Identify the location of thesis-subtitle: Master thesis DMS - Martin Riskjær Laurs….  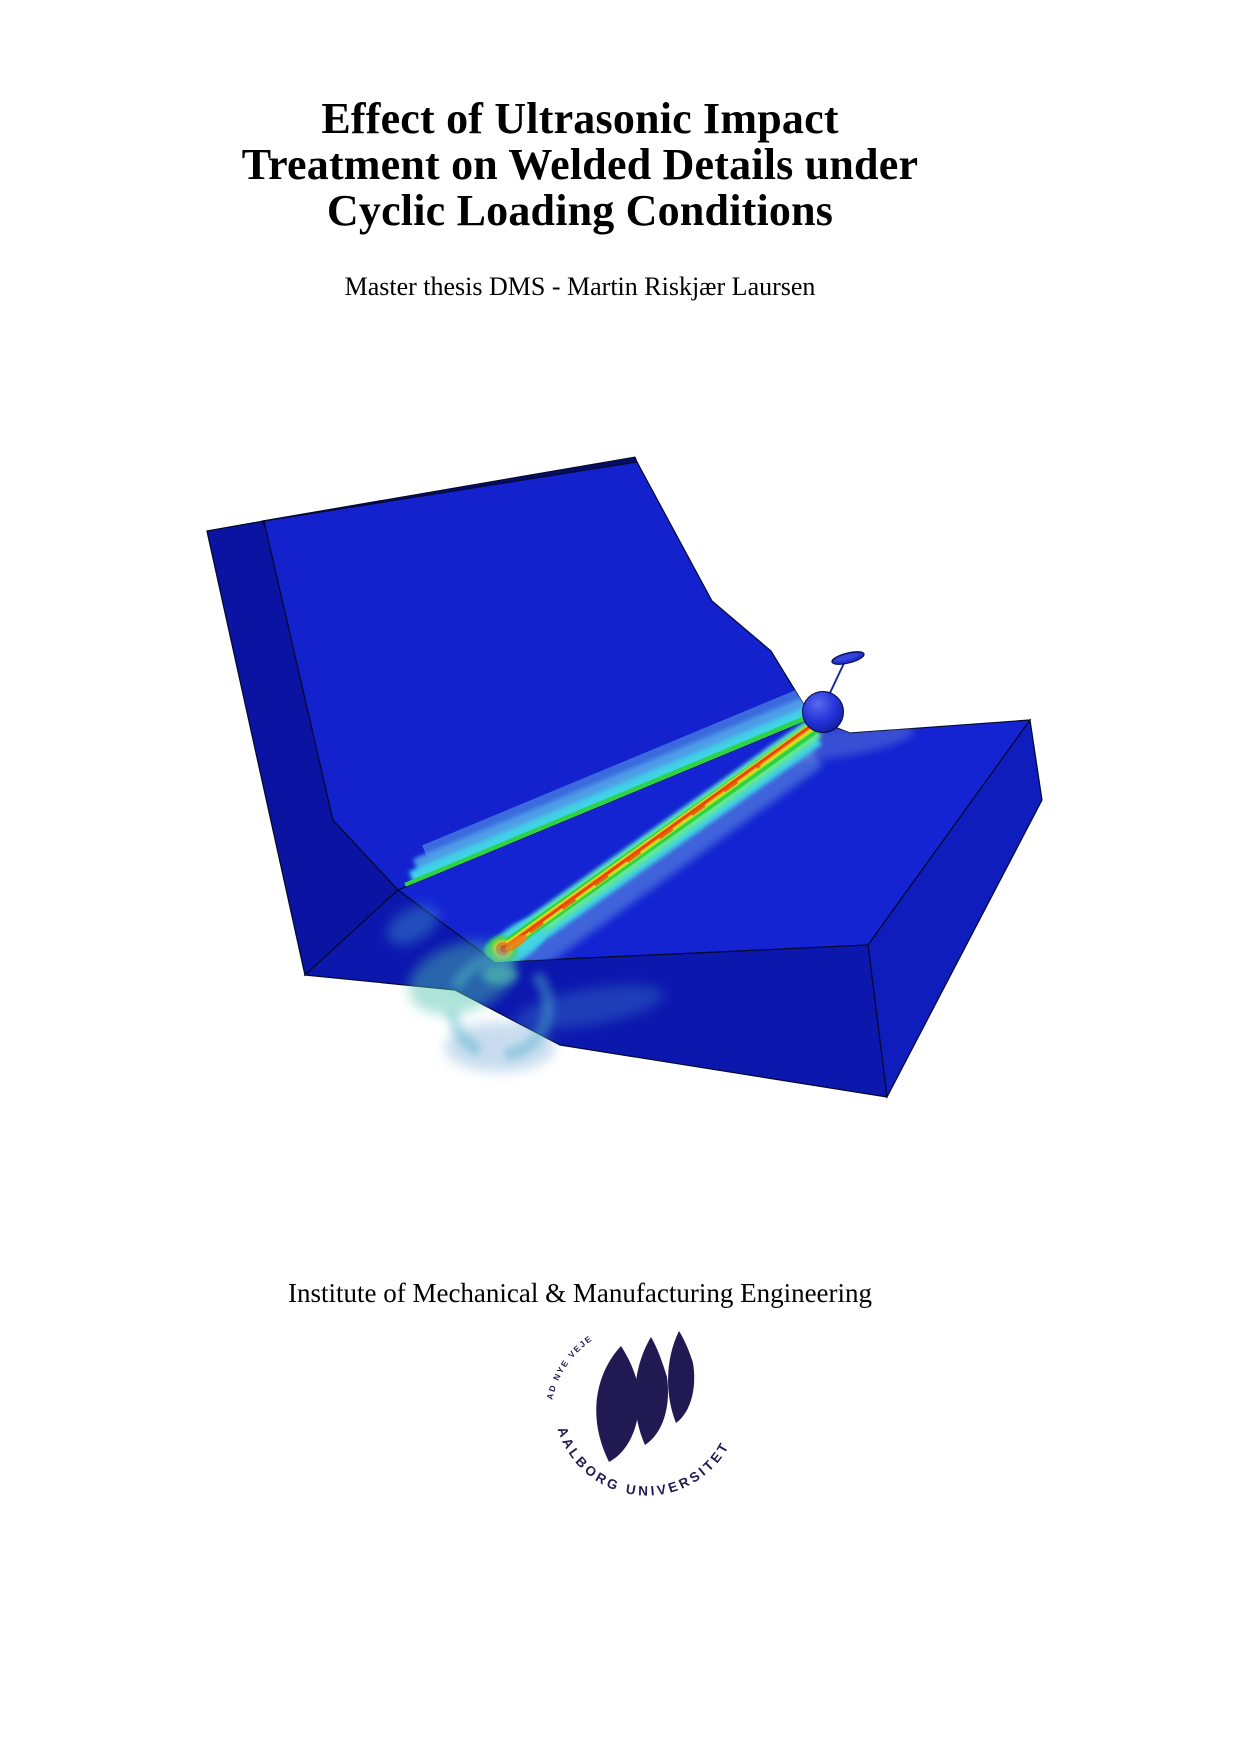
(580, 286).